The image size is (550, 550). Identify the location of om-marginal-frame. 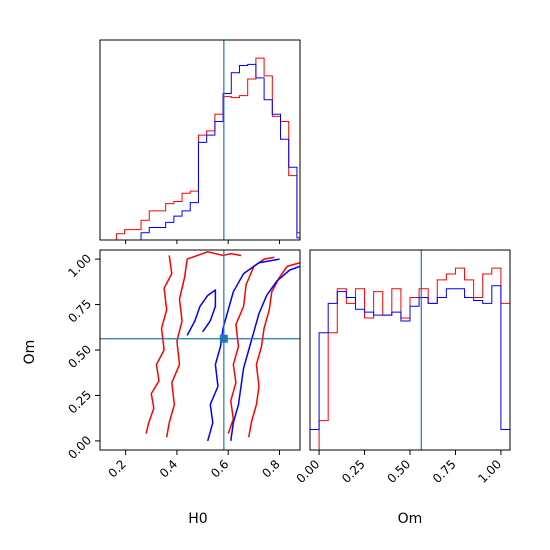
(410, 350).